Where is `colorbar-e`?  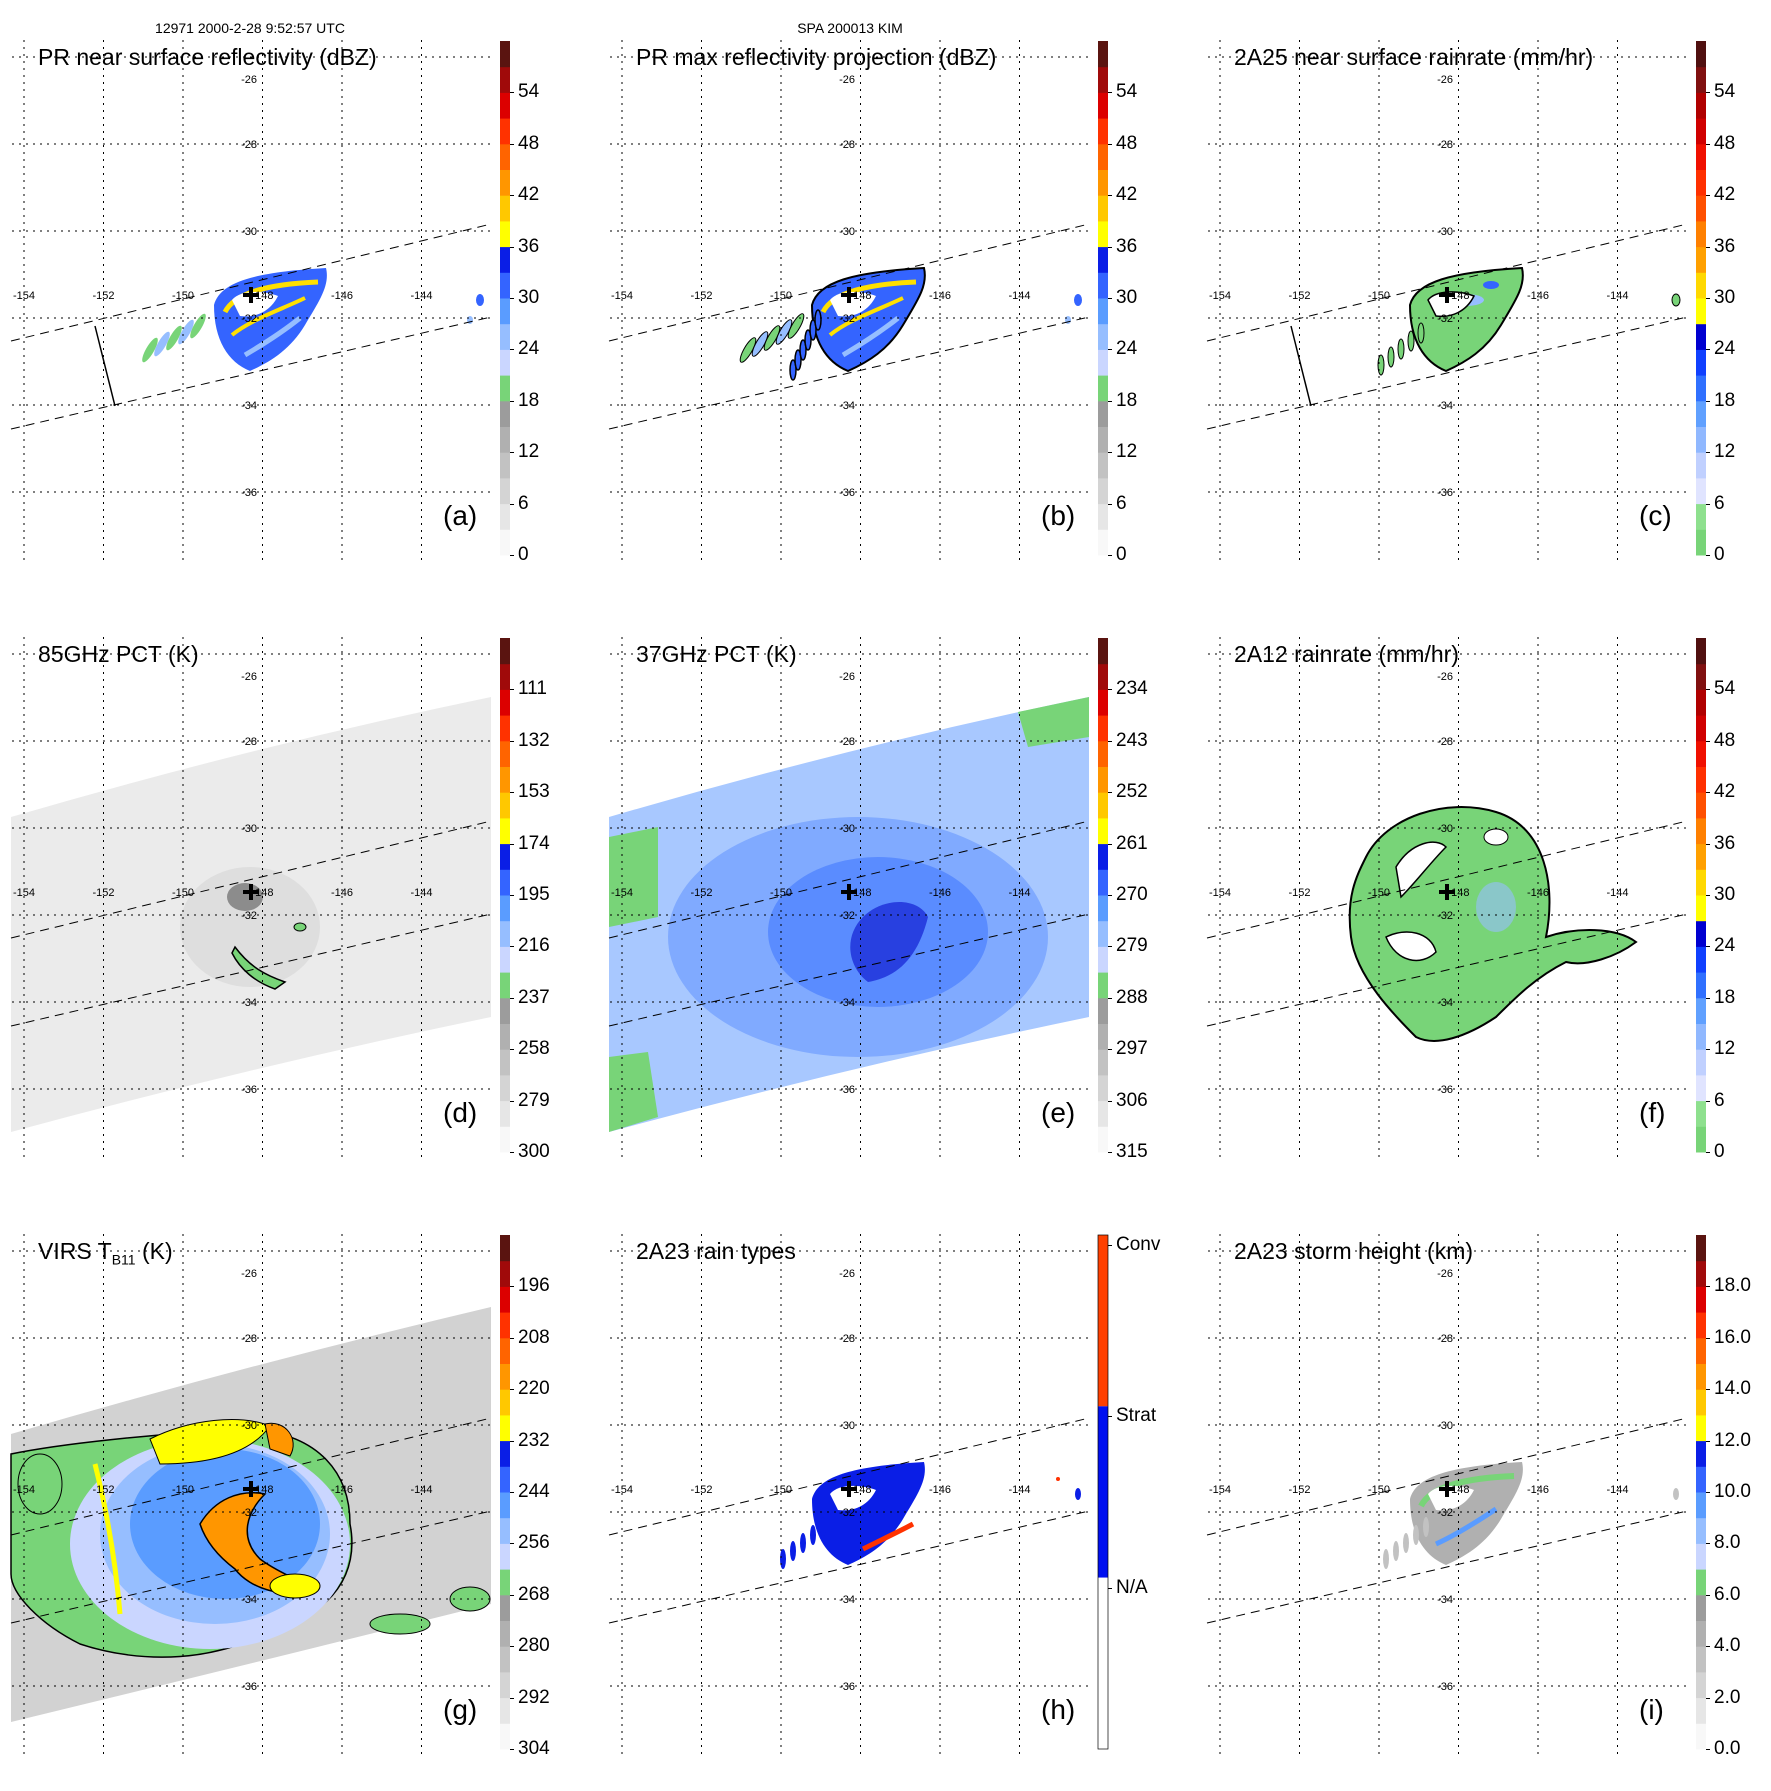
colorbar-e is located at coordinates (1103, 895).